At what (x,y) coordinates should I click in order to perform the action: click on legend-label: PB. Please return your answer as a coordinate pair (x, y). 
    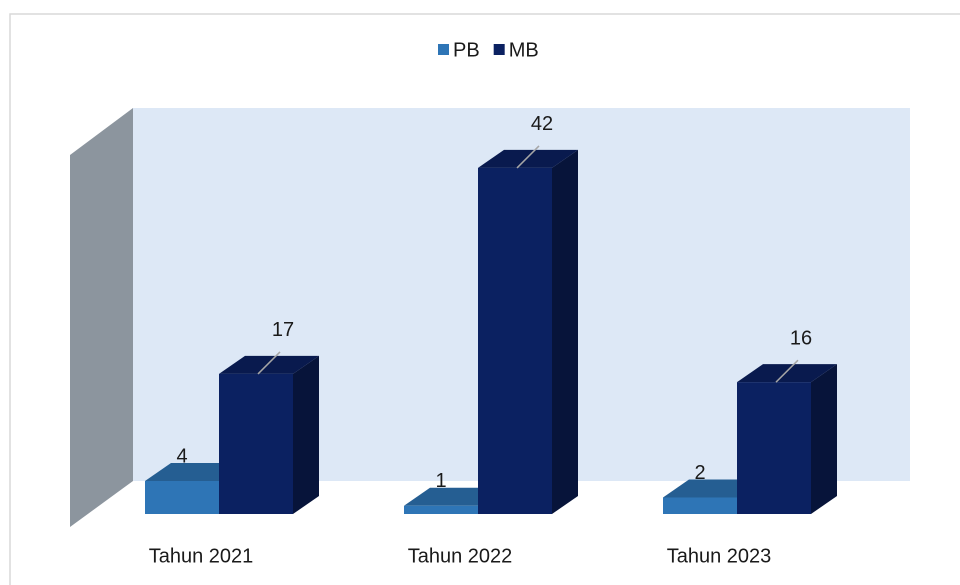
    Looking at the image, I should click on (466, 50).